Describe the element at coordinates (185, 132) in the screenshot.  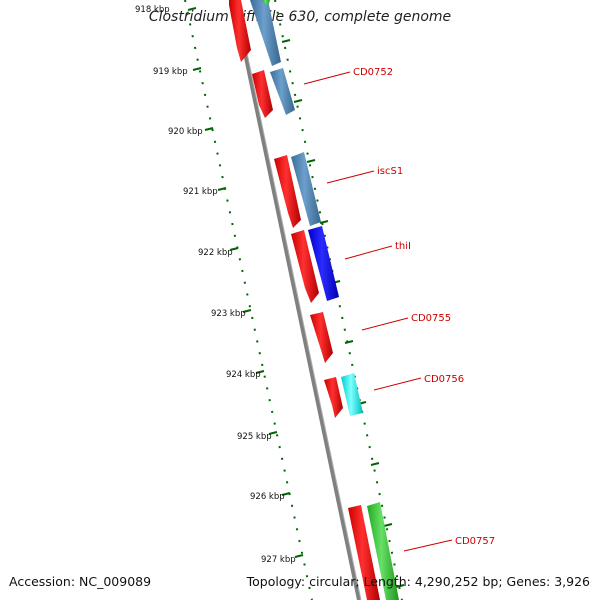
I see `ruler-label: 920 kbp` at that location.